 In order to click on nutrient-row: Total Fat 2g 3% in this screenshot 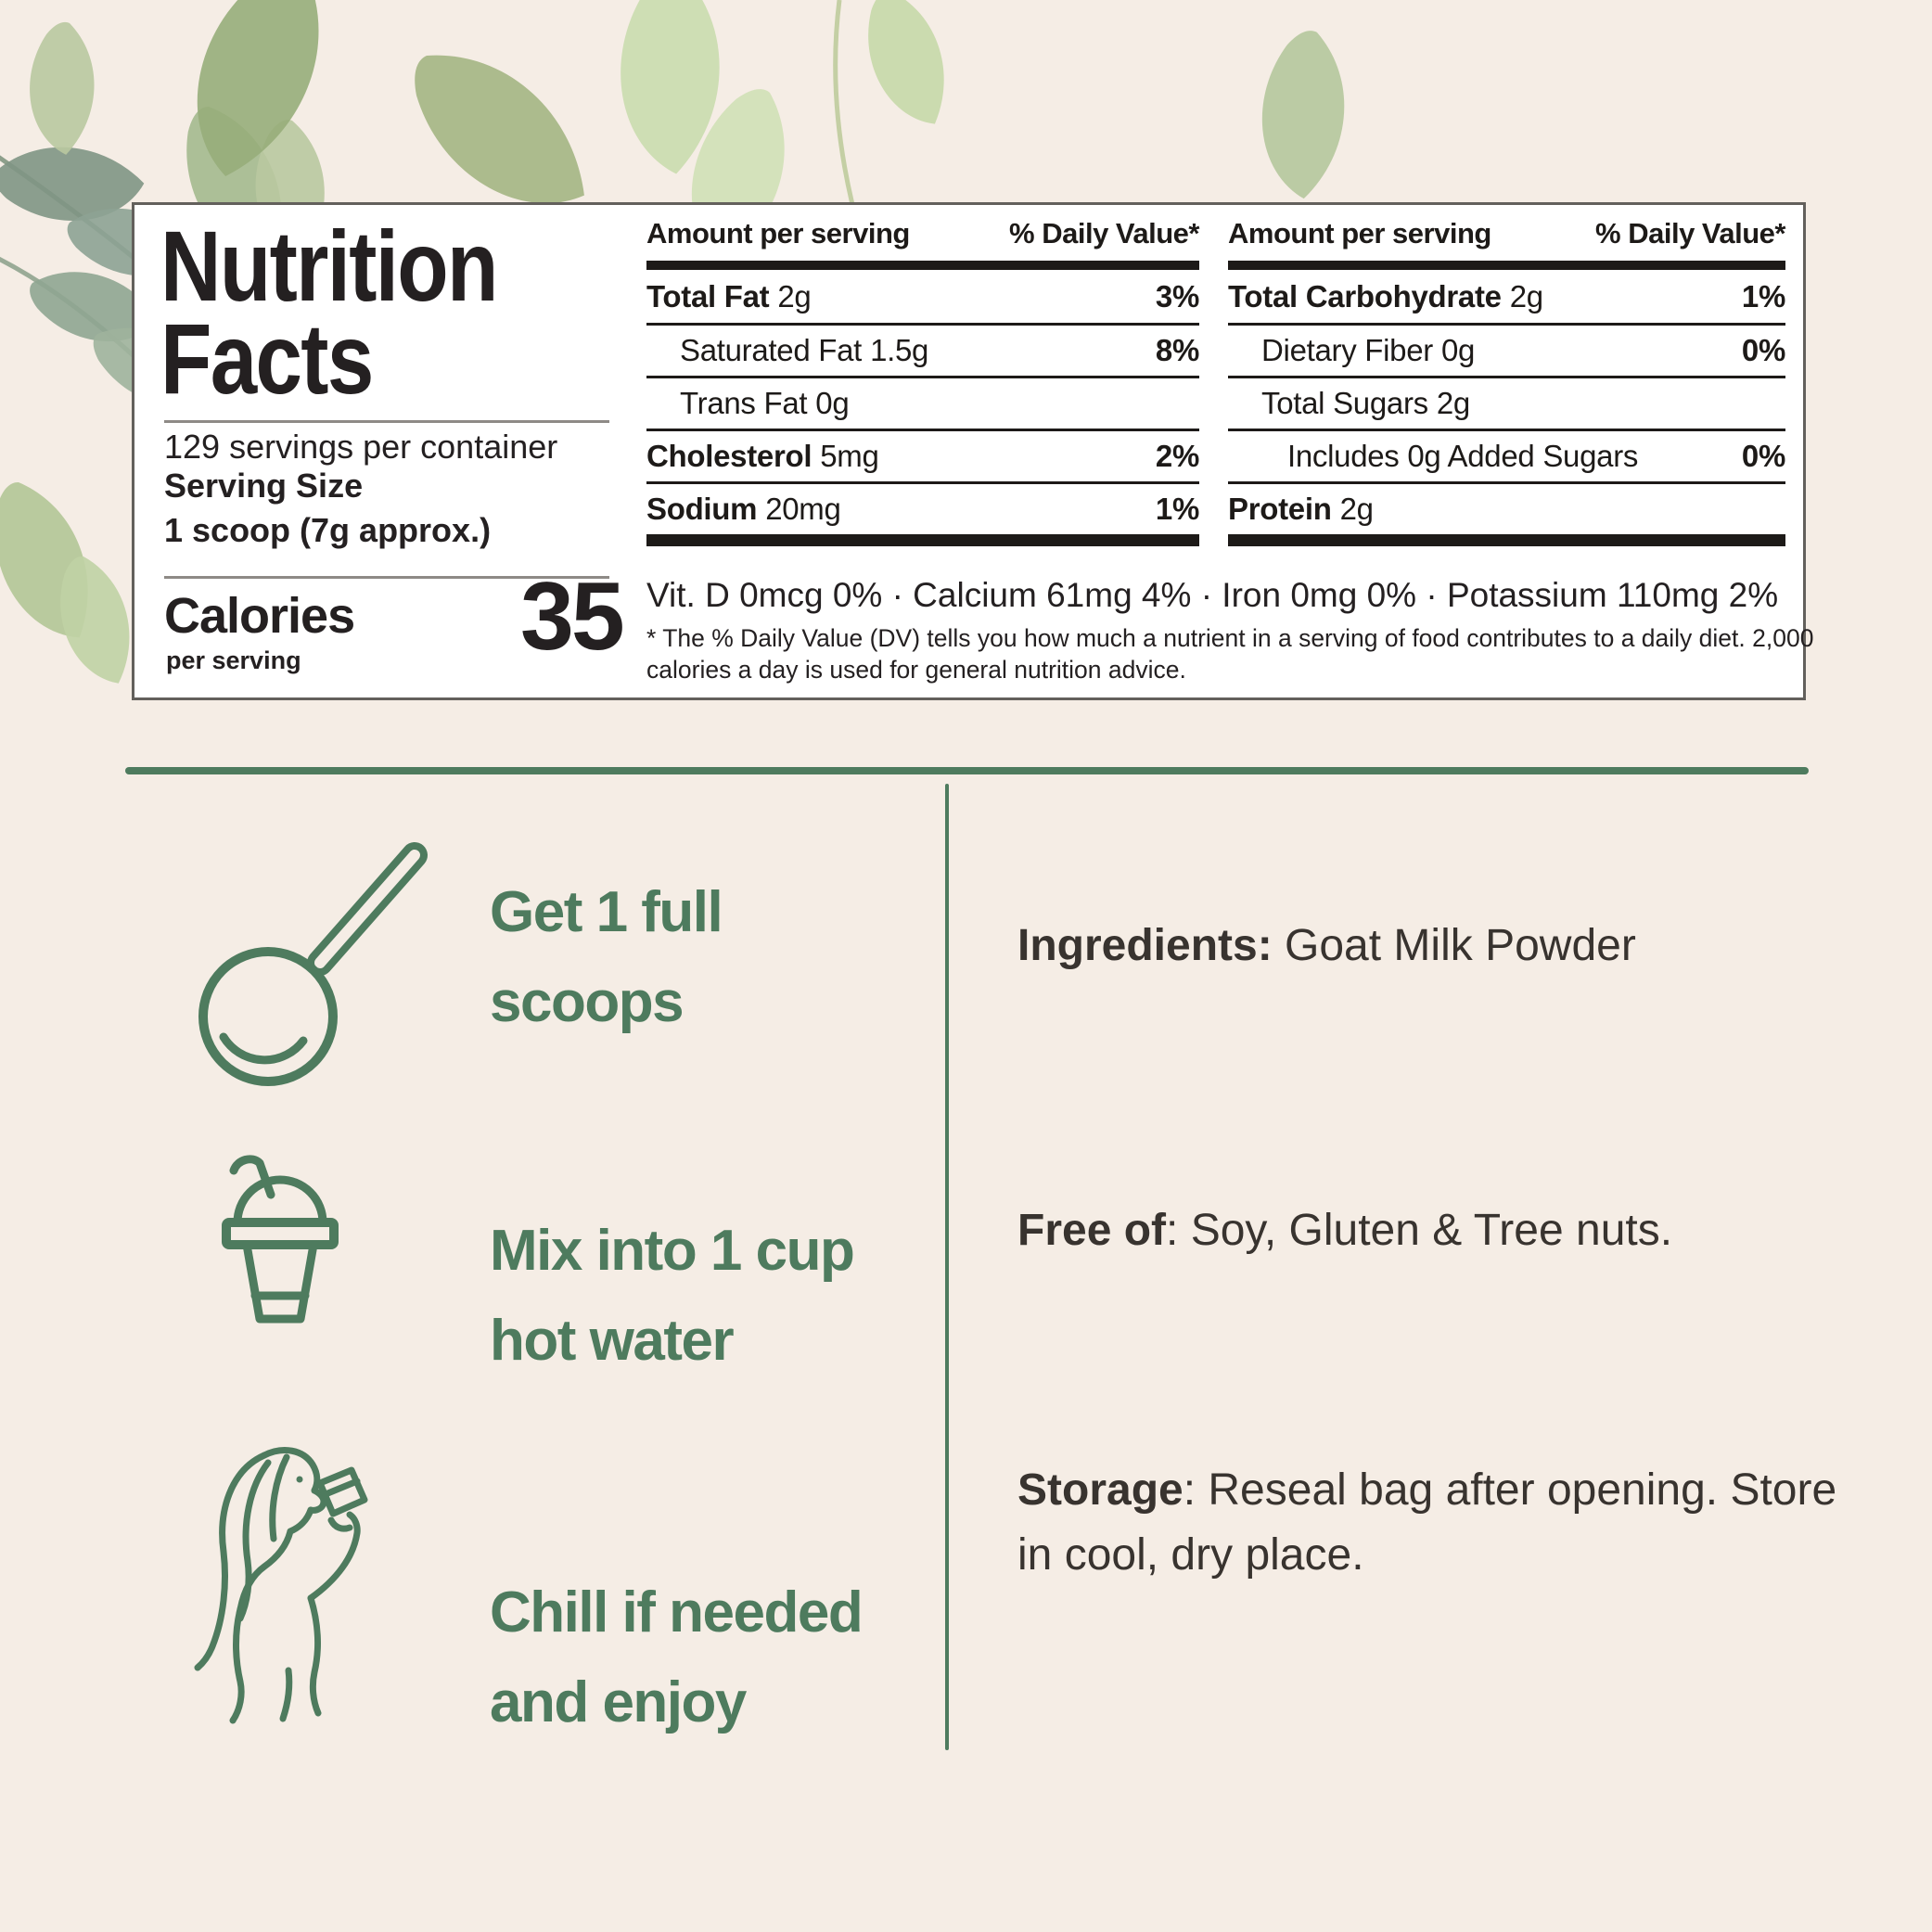, I will do `click(922, 296)`.